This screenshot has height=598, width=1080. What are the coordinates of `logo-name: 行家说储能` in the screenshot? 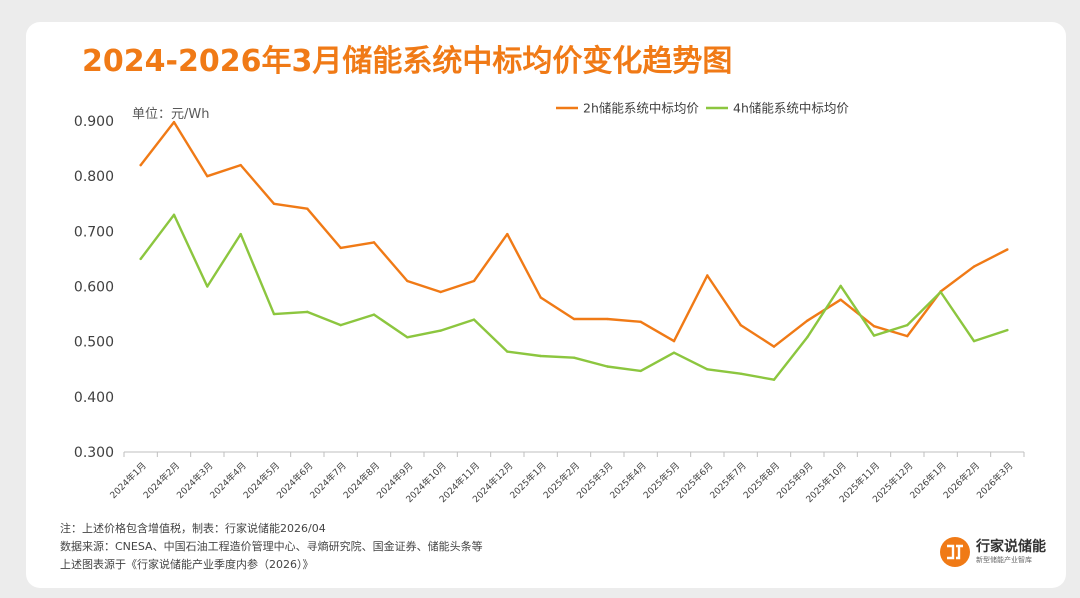 It's located at (1011, 547).